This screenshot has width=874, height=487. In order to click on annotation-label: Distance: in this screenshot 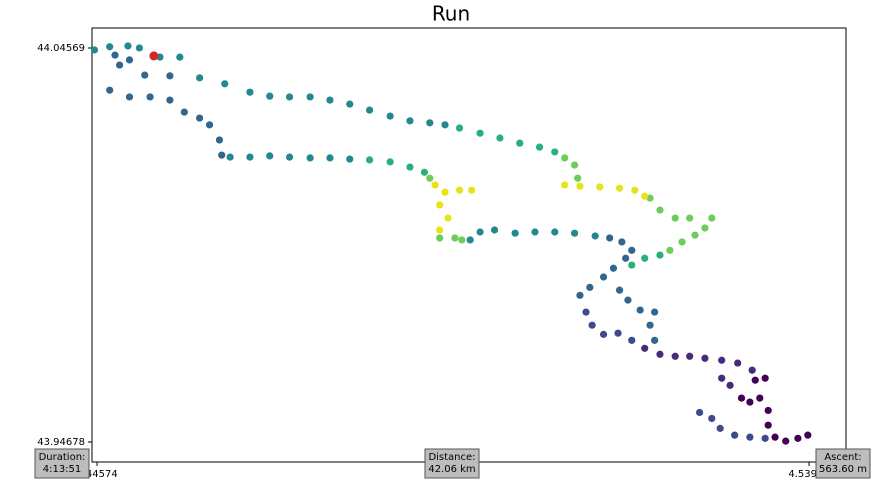, I will do `click(451, 457)`.